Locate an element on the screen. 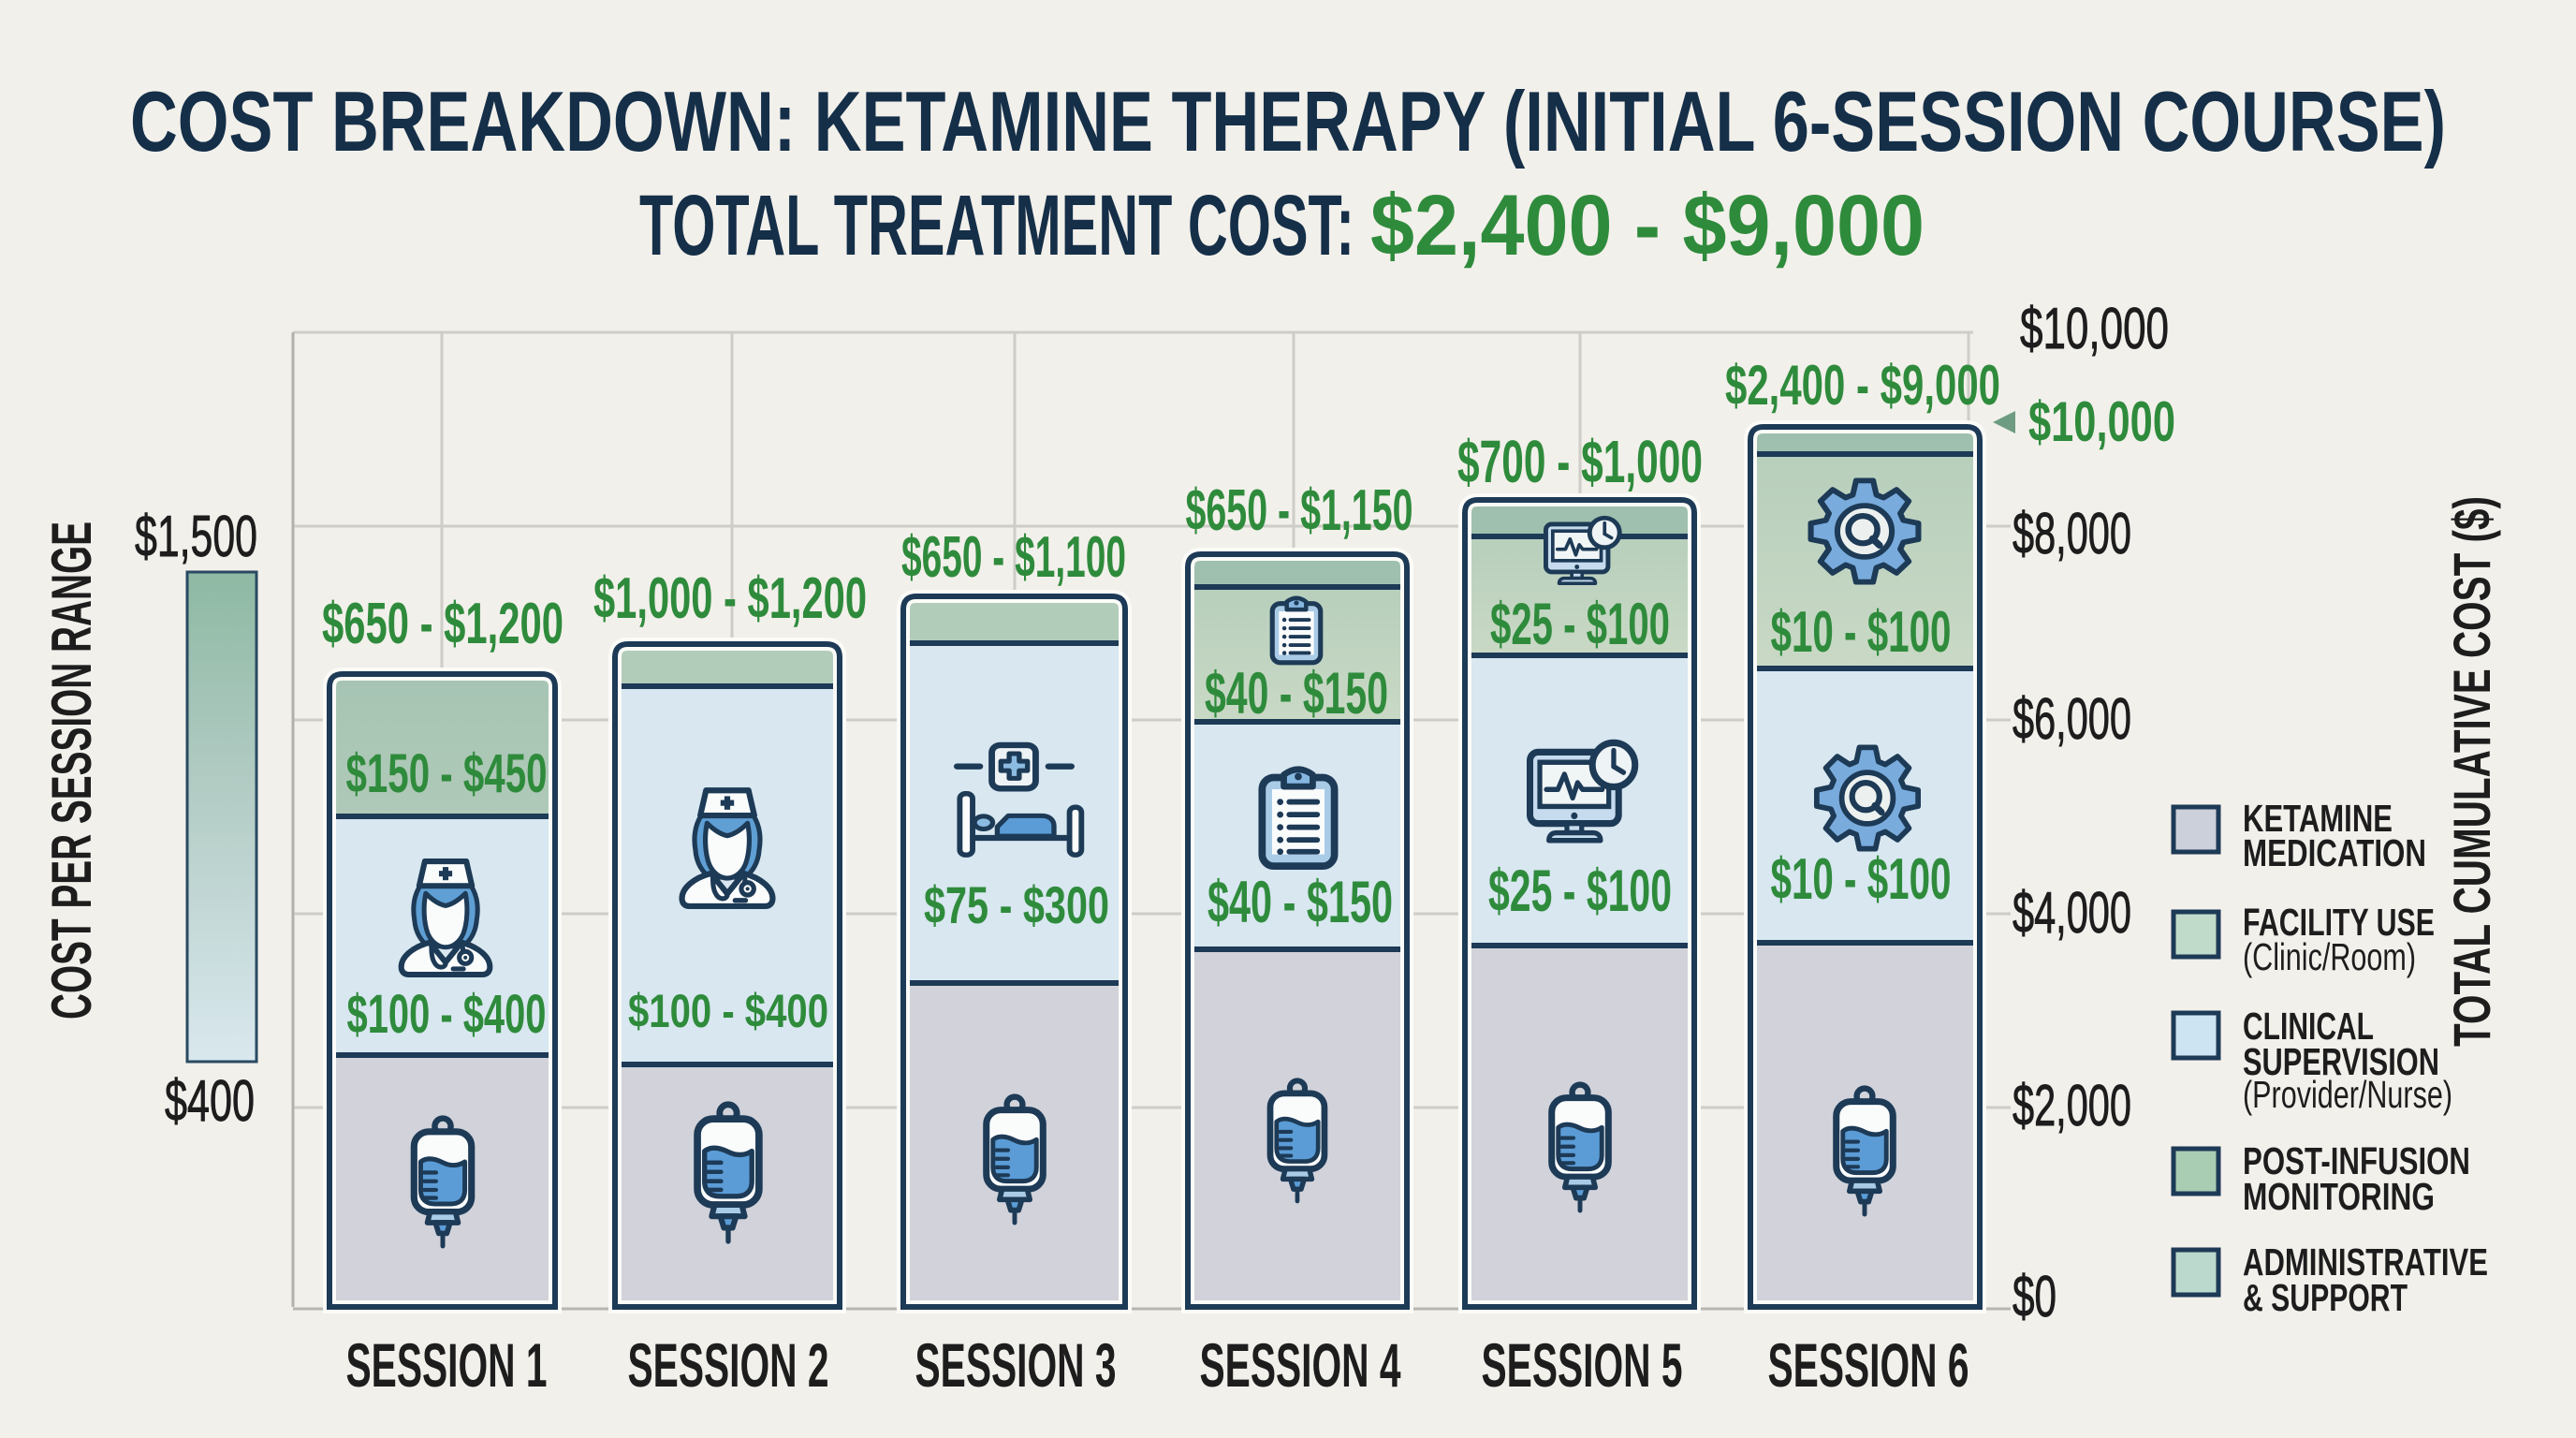  svg-text: COST PER SESSION RANGE is located at coordinates (71, 770).